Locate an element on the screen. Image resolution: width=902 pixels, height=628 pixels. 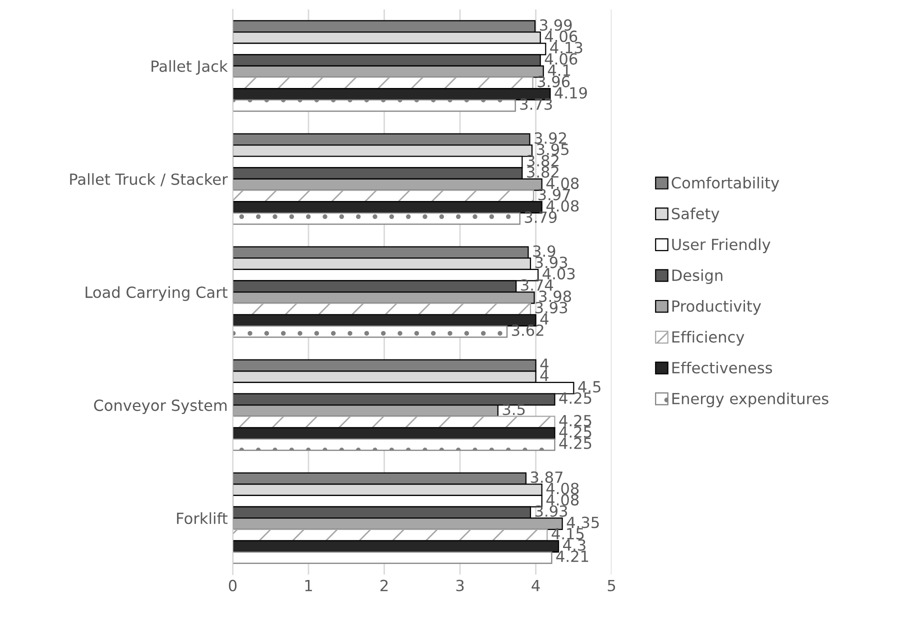
data-label: 4.21 is located at coordinates (572, 556).